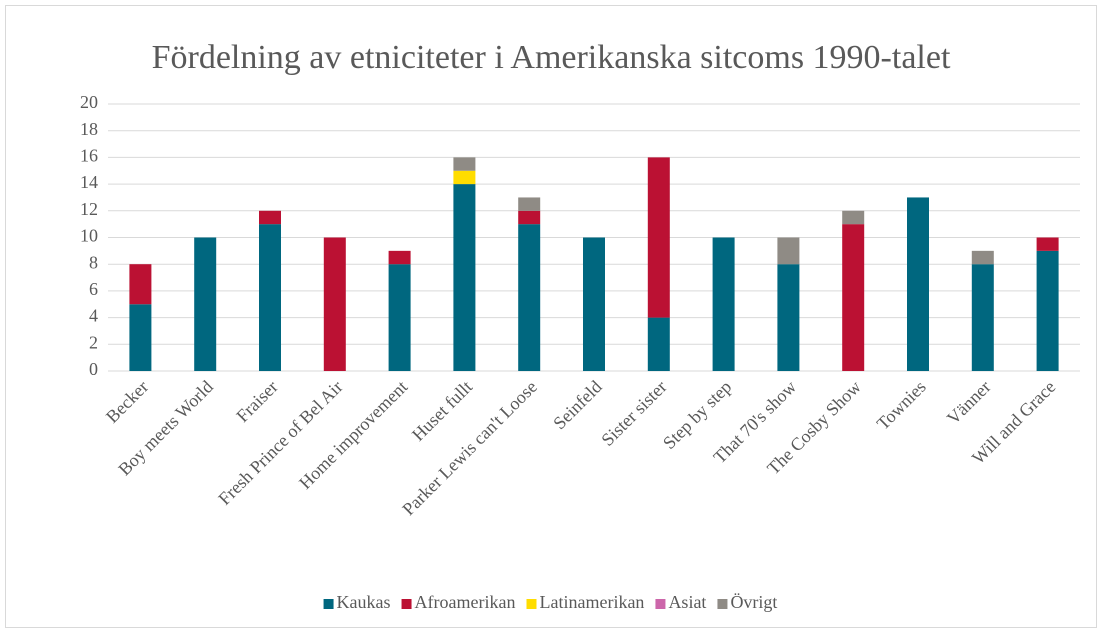 This screenshot has height=632, width=1102. Describe the element at coordinates (93, 262) in the screenshot. I see `y-tick-label: 8` at that location.